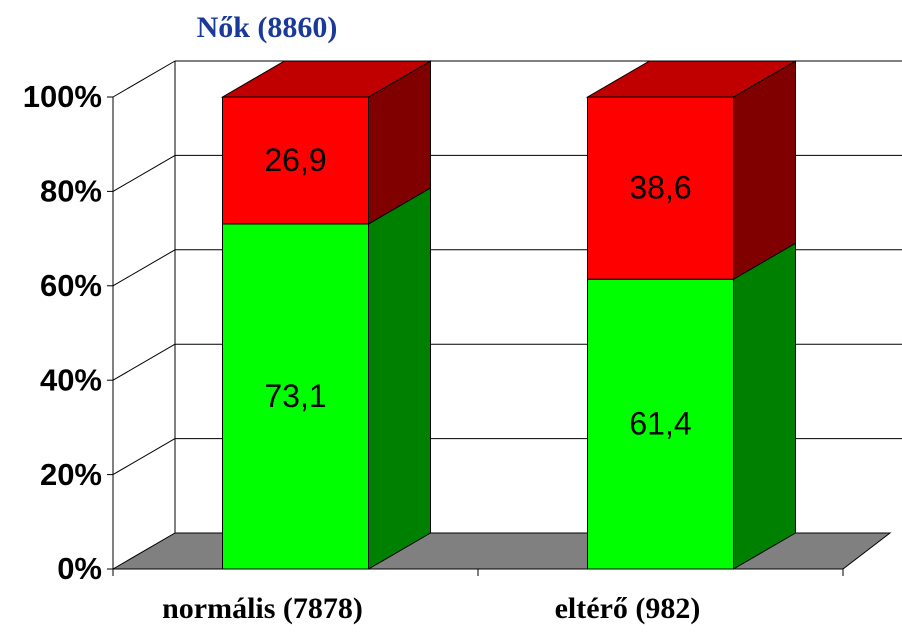 This screenshot has width=902, height=633. I want to click on chart-title: Nők (8860), so click(267, 27).